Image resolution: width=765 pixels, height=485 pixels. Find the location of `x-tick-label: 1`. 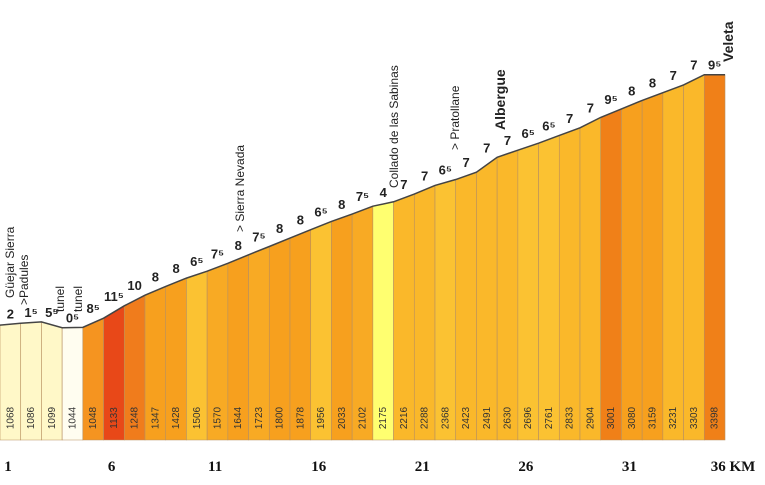

x-tick-label: 1 is located at coordinates (8, 467).